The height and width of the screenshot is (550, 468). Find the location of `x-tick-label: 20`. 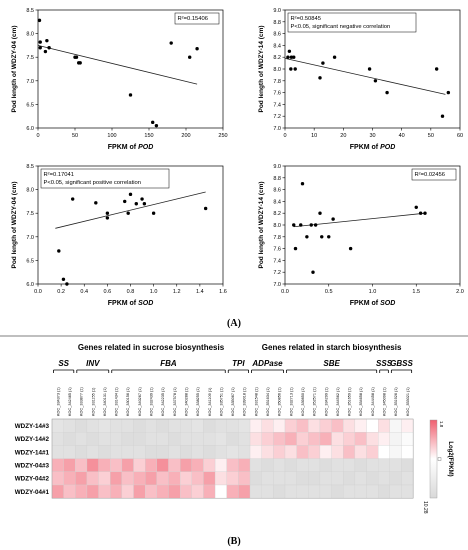

x-tick-label: 20 is located at coordinates (343, 136).